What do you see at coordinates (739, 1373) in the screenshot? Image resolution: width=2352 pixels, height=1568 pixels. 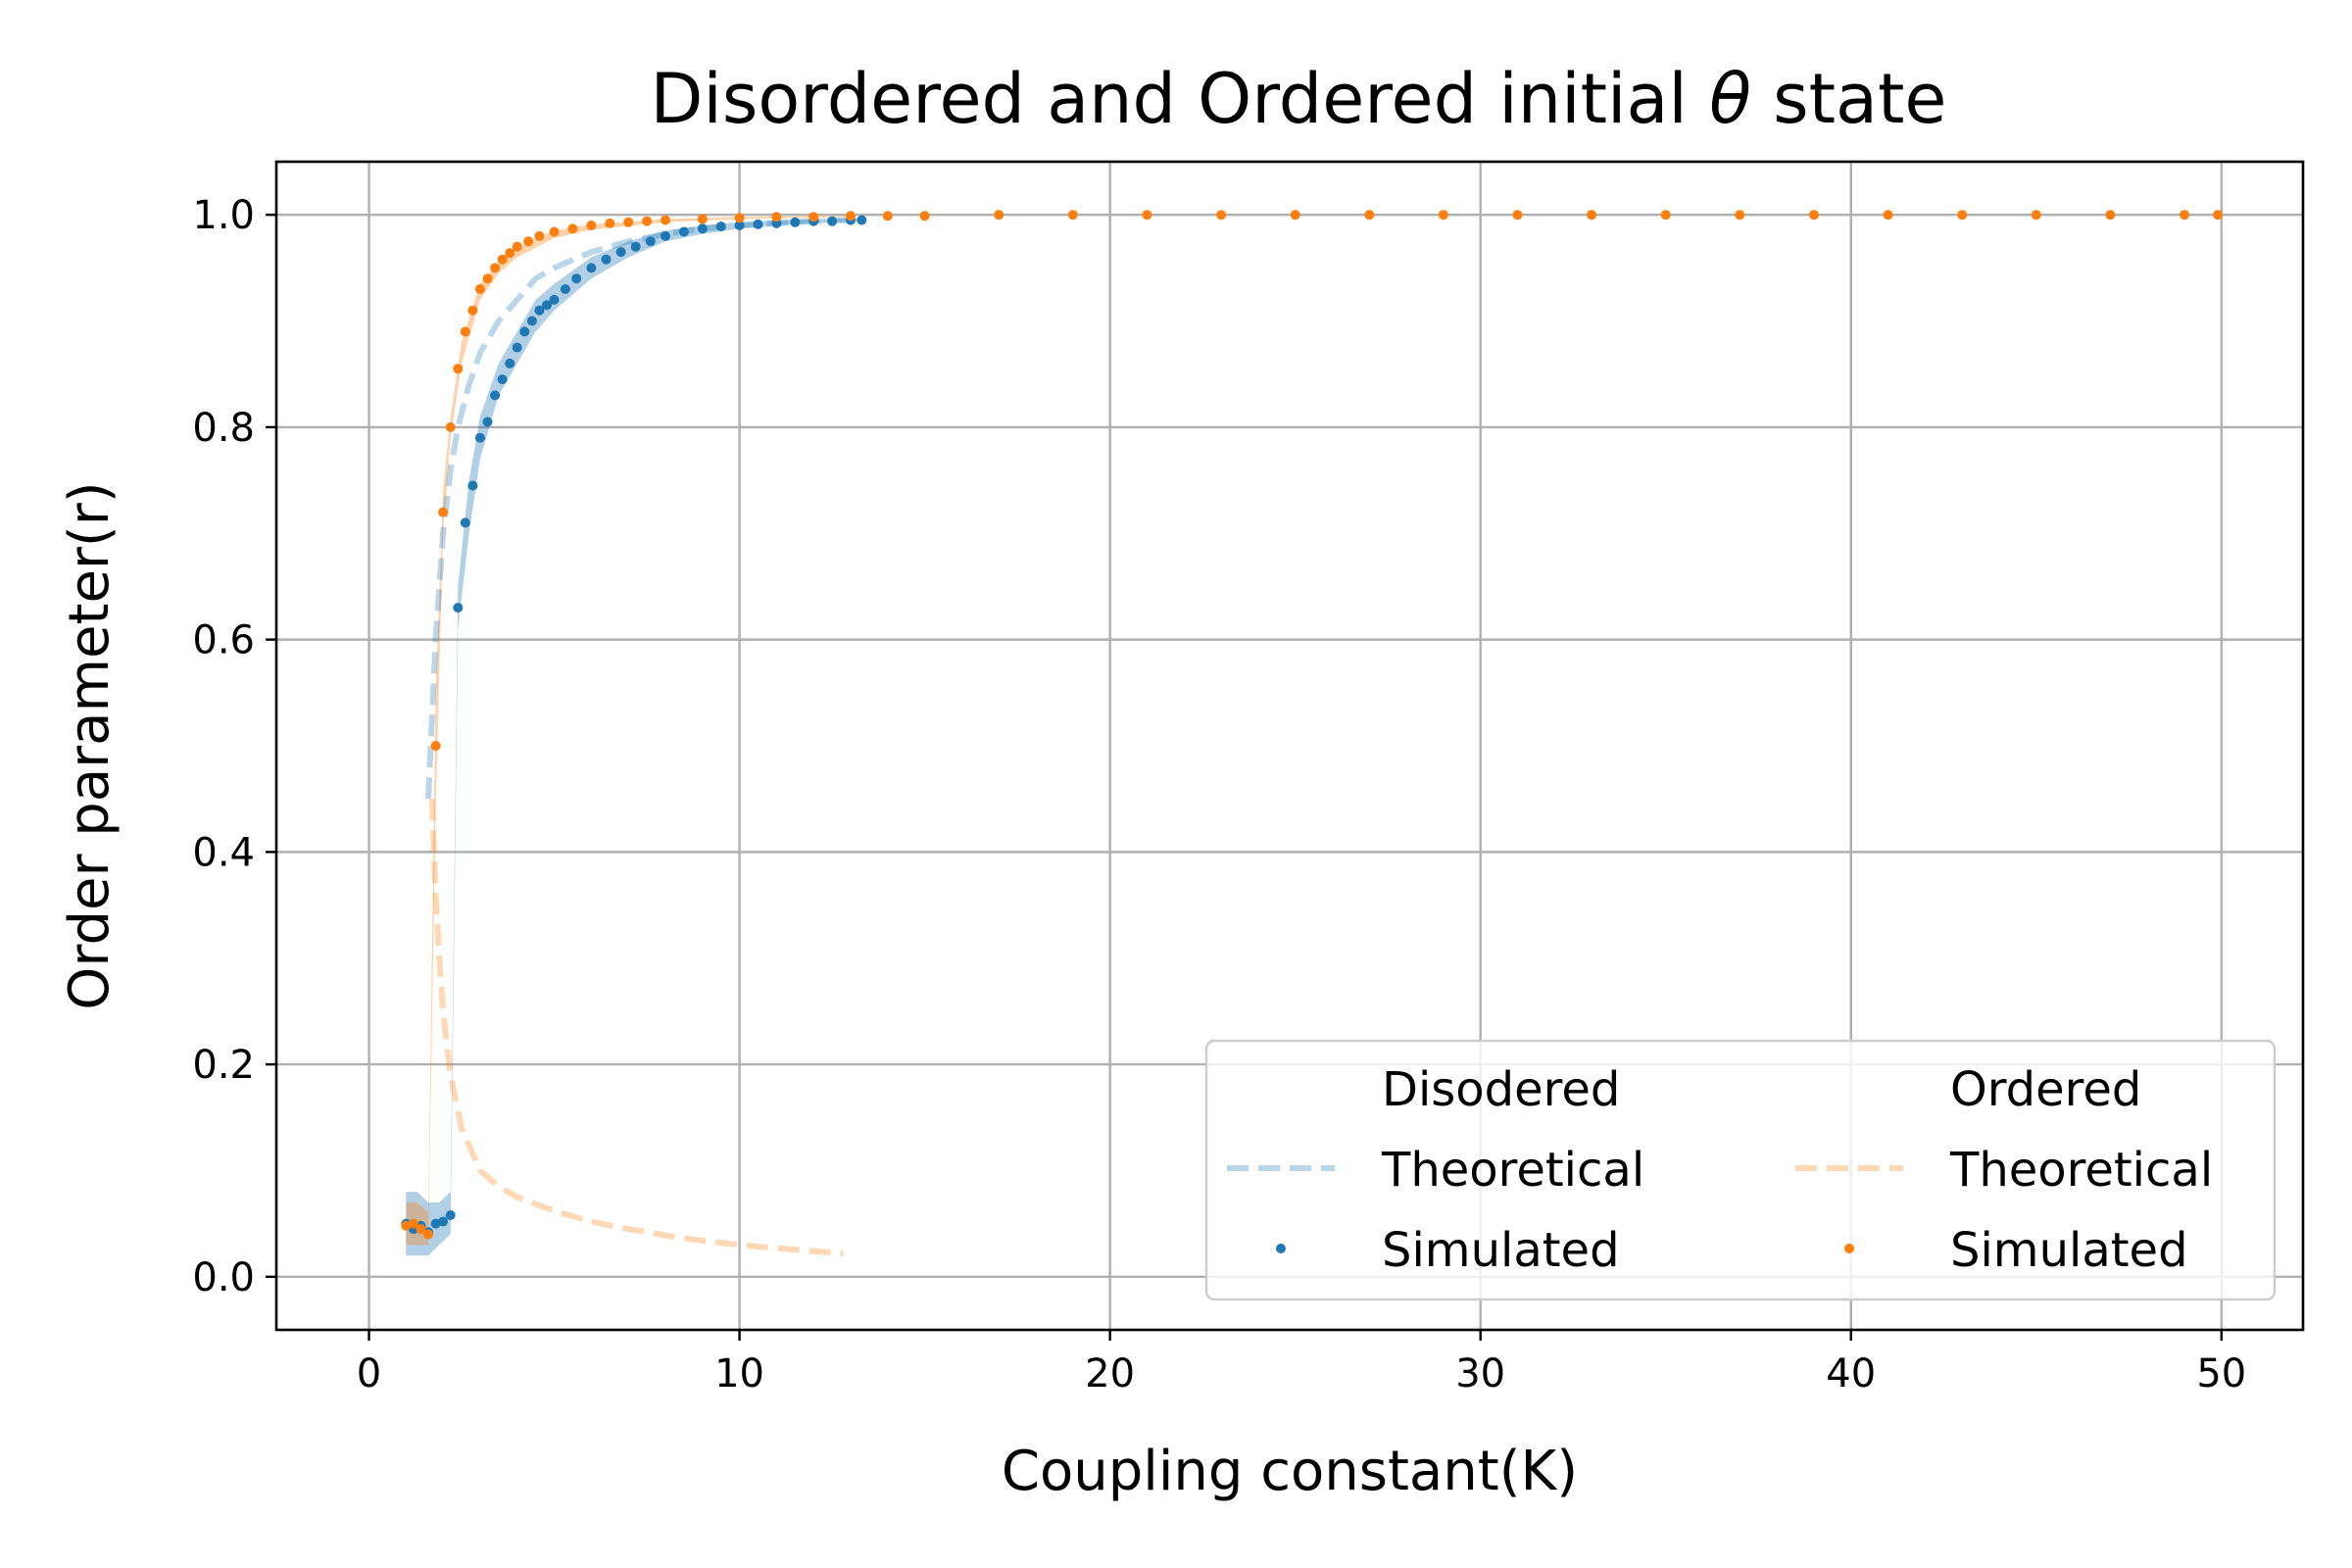 I see `x-tick-label: 10` at bounding box center [739, 1373].